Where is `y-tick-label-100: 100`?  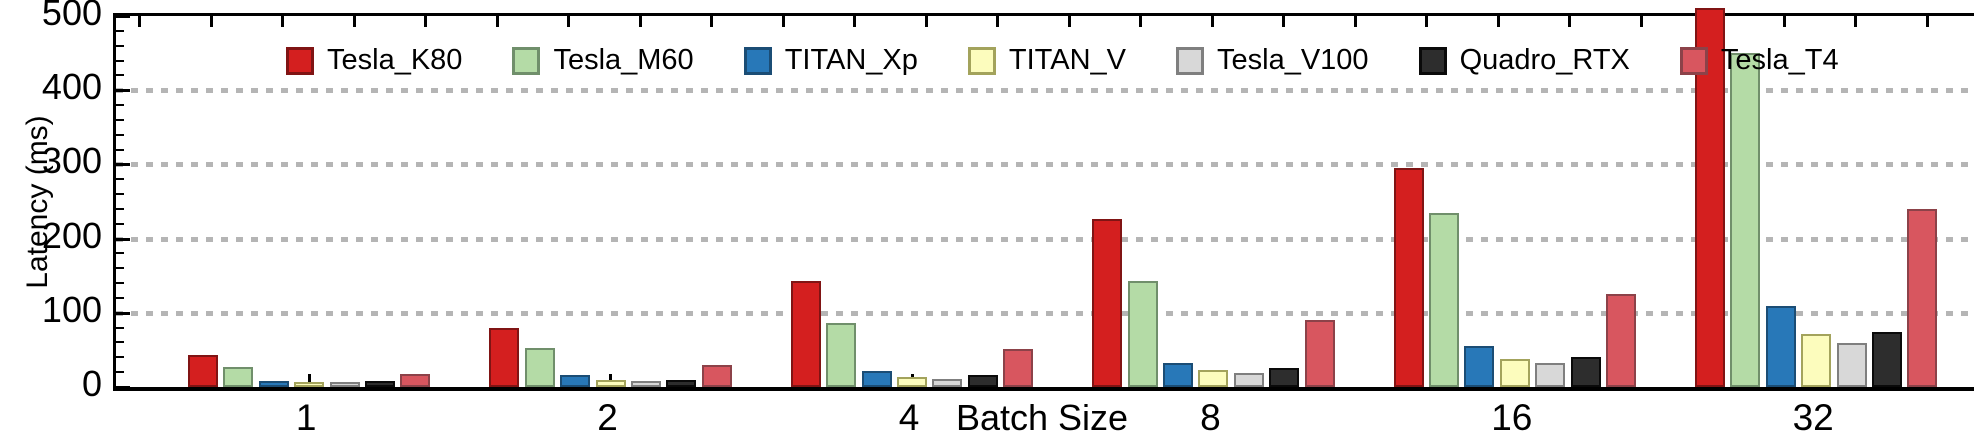 y-tick-label-100: 100 is located at coordinates (71, 309).